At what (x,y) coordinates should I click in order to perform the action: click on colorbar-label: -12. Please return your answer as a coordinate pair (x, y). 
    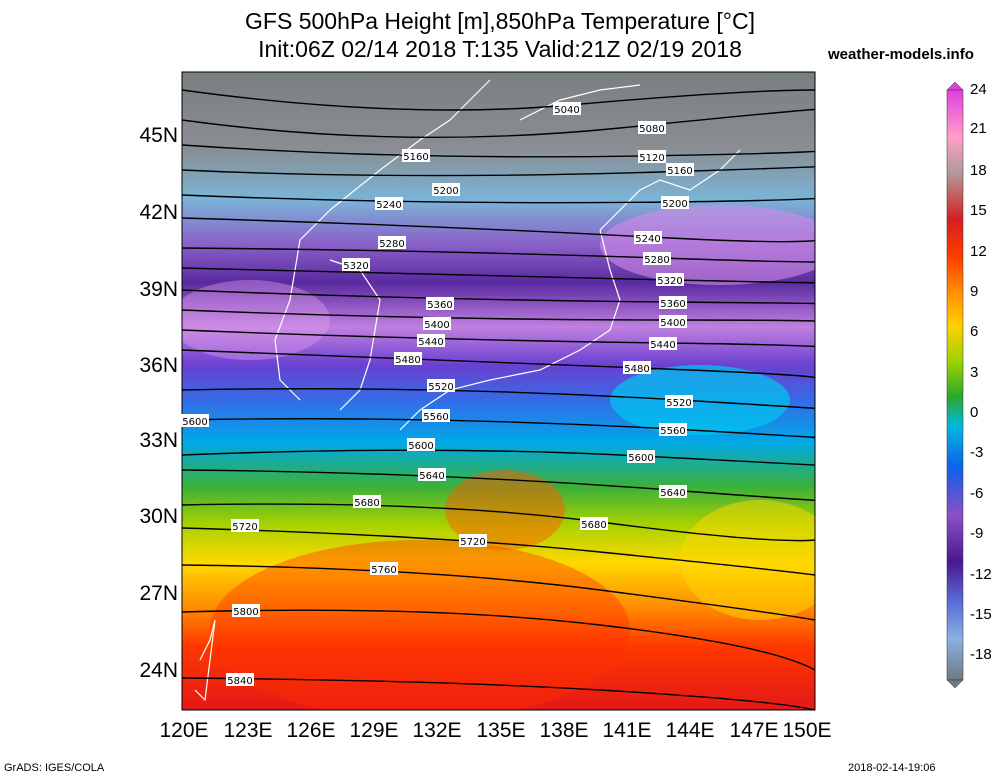
    Looking at the image, I should click on (981, 574).